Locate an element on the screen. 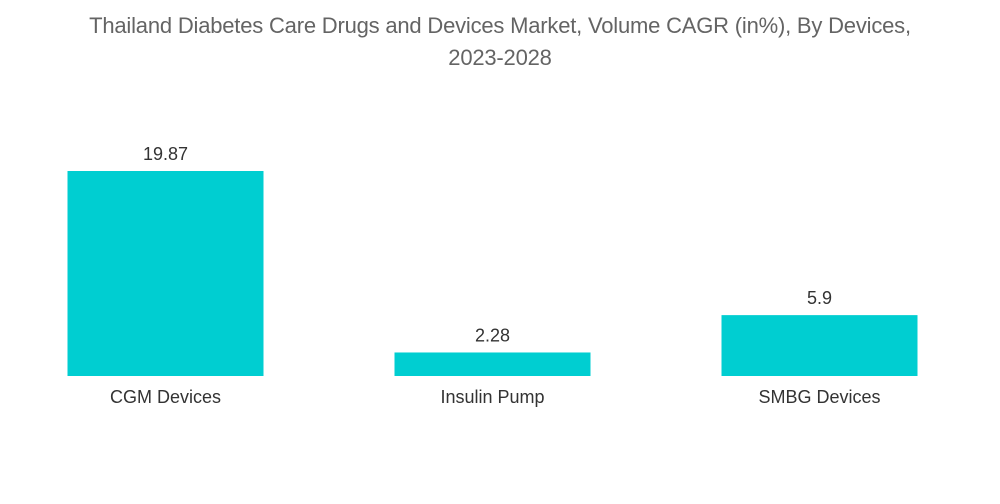 This screenshot has width=1000, height=504. chart-title-line-2: 2023-2028 is located at coordinates (500, 57).